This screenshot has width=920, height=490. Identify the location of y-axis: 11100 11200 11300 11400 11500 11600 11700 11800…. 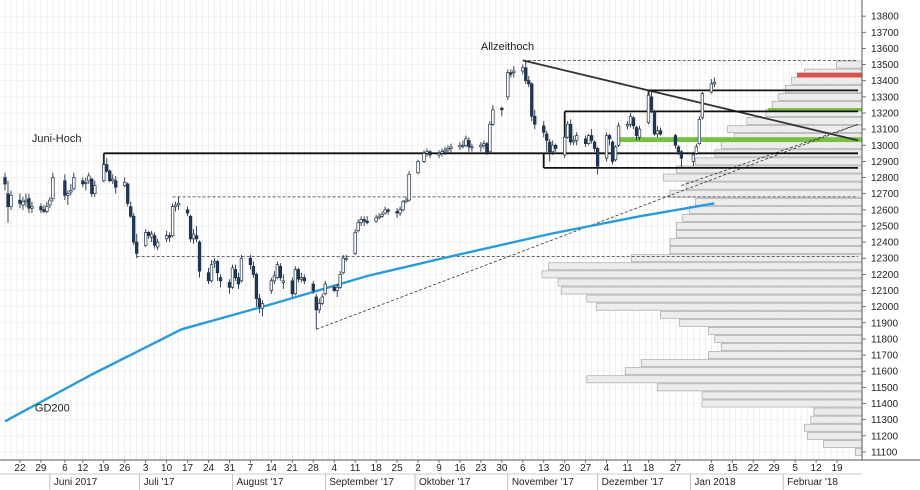
(890, 230).